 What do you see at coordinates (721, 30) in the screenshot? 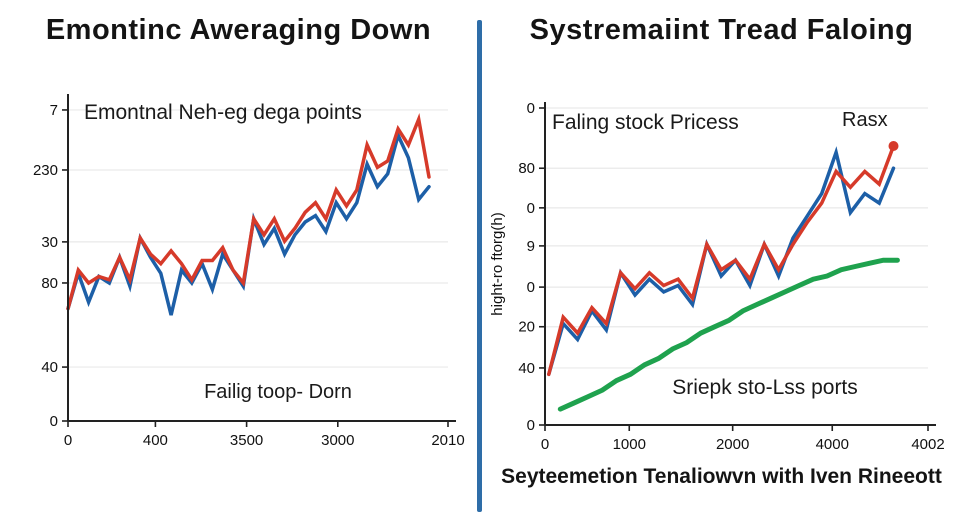
I see `right-panel-title: Systremaiint Tread Faloing` at bounding box center [721, 30].